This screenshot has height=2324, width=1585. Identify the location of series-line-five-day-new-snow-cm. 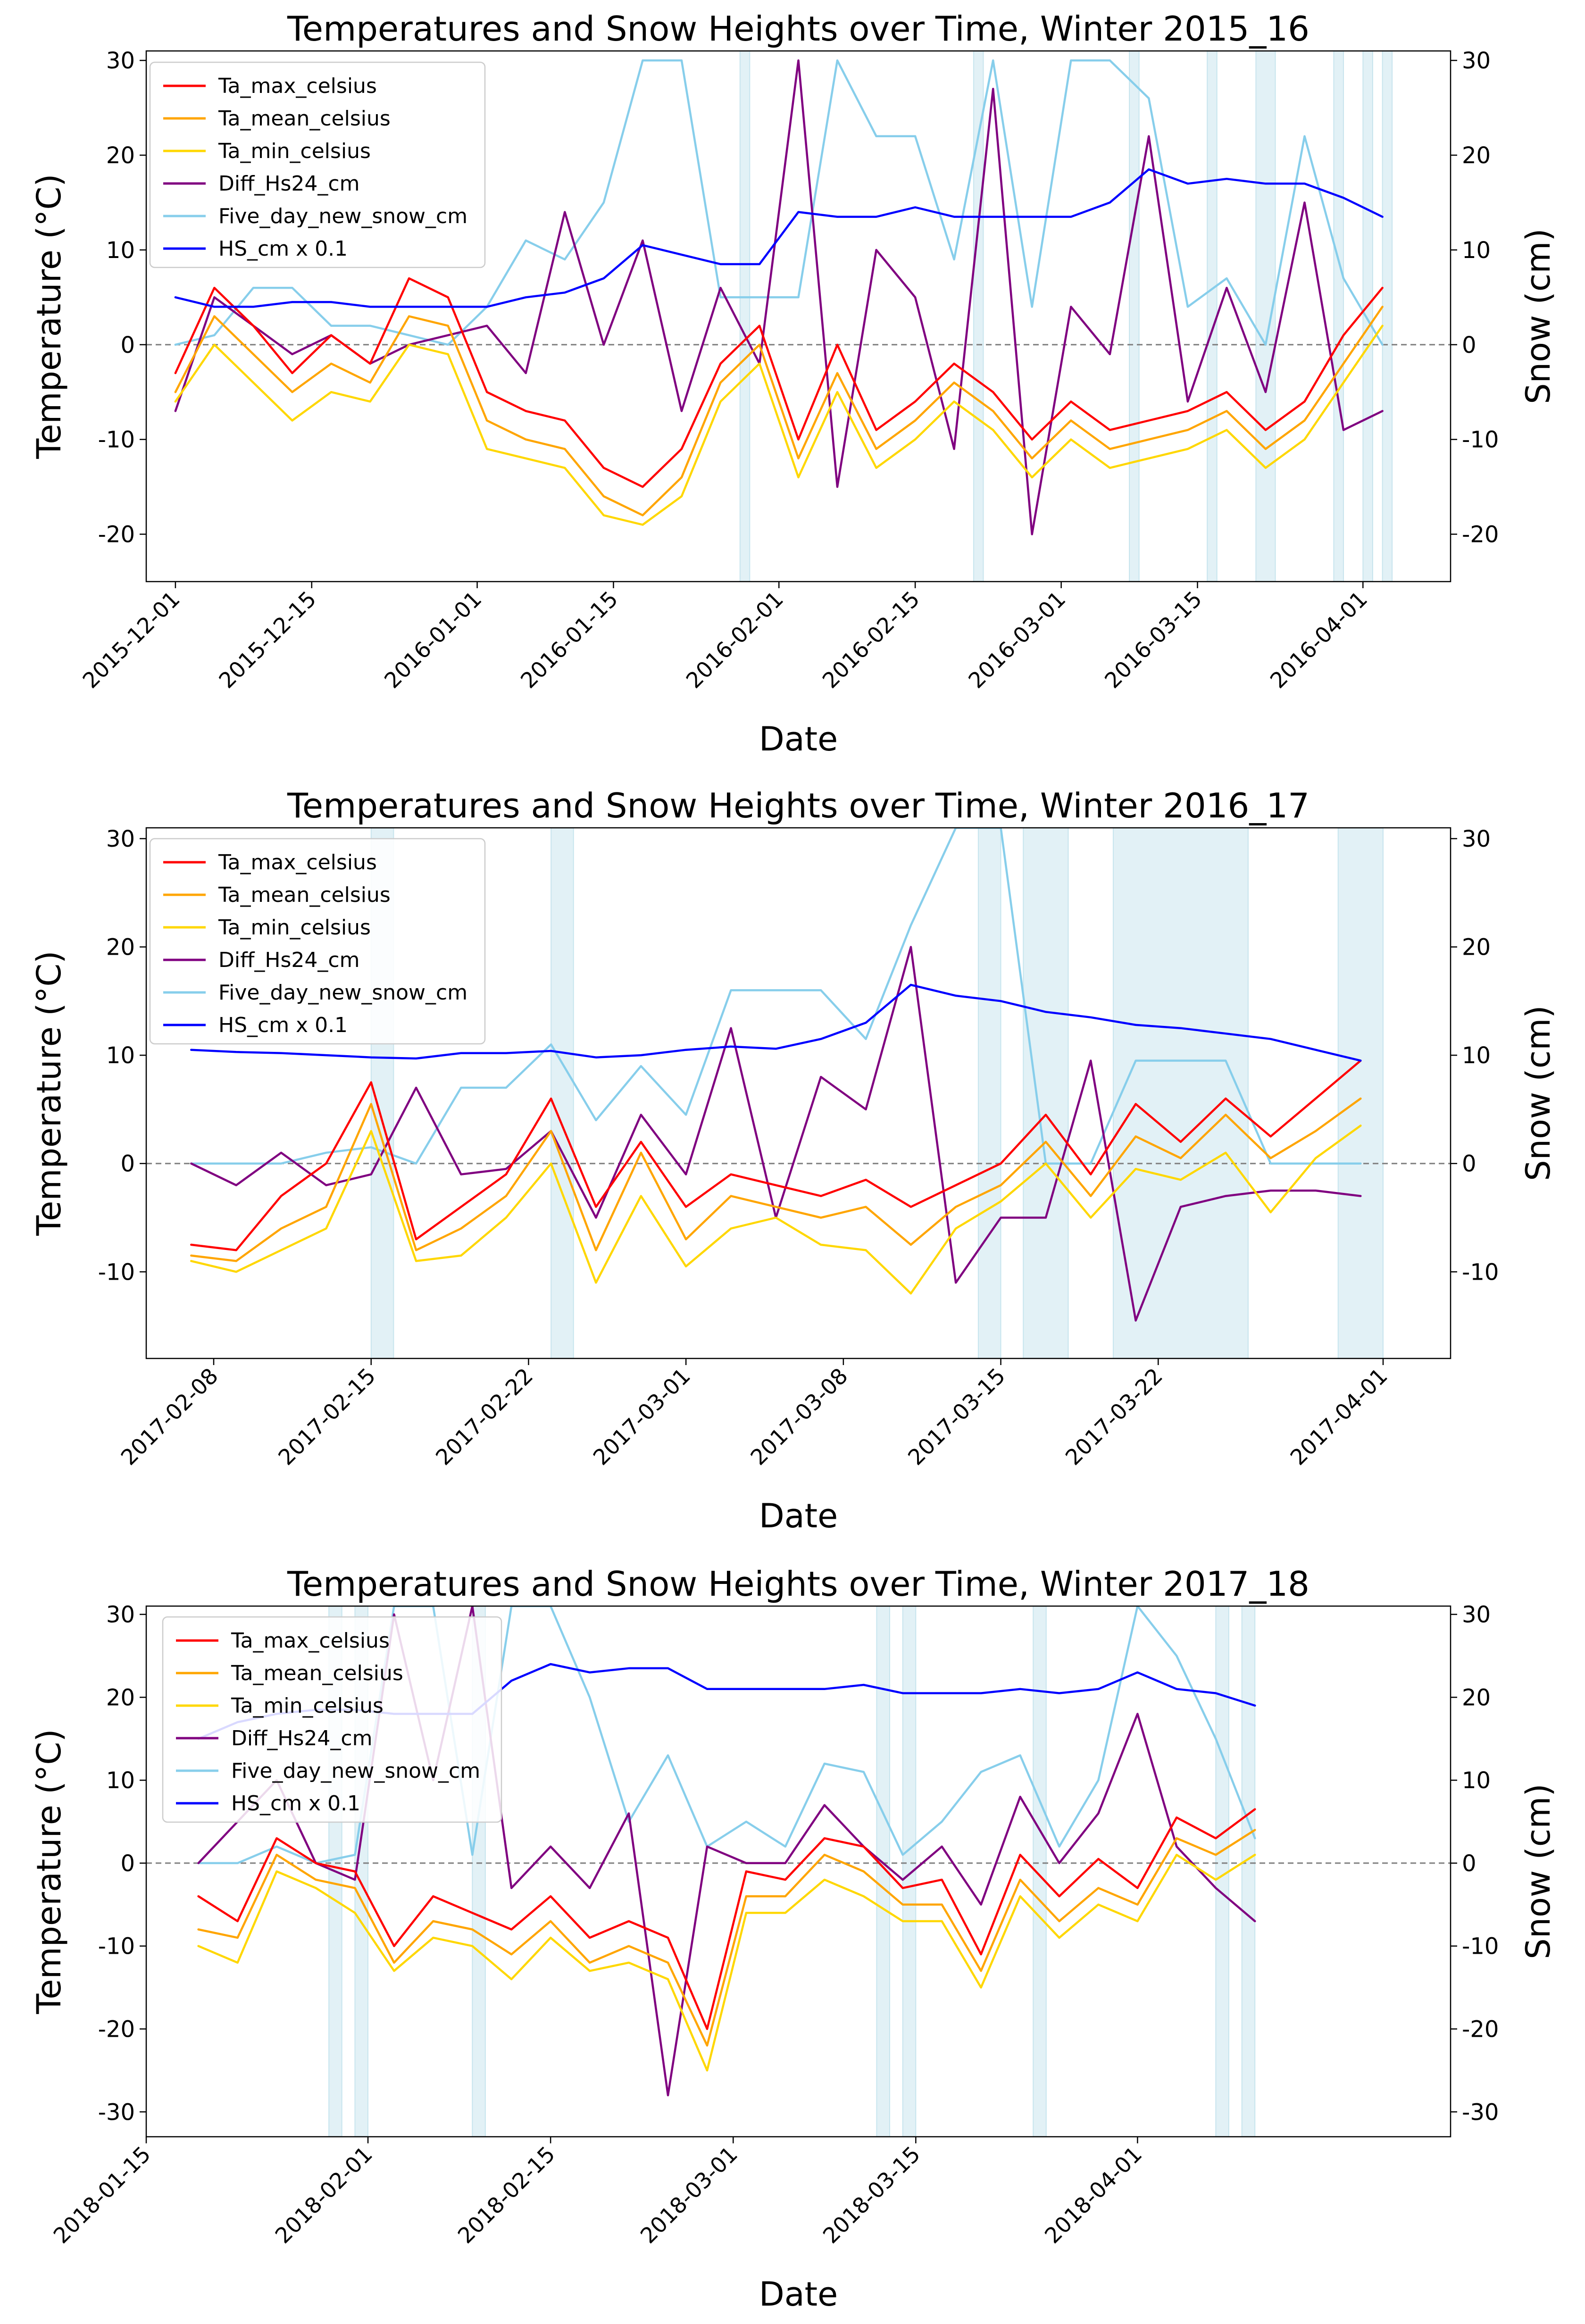
(779, 202).